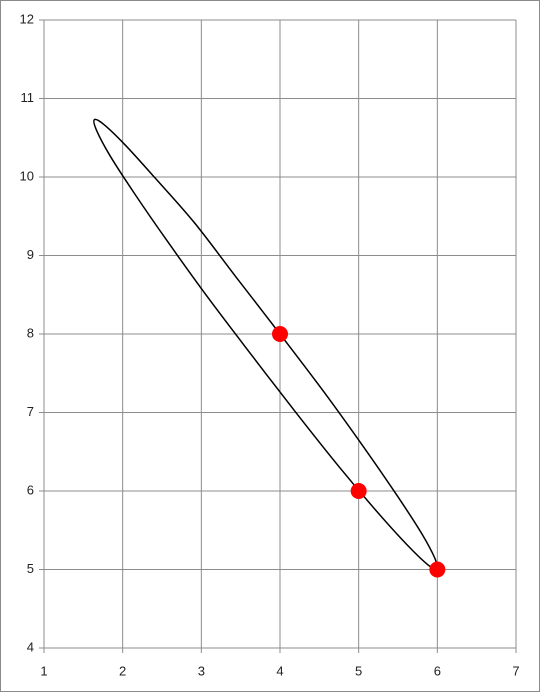  Describe the element at coordinates (358, 670) in the screenshot. I see `x-tick-label: 5` at that location.